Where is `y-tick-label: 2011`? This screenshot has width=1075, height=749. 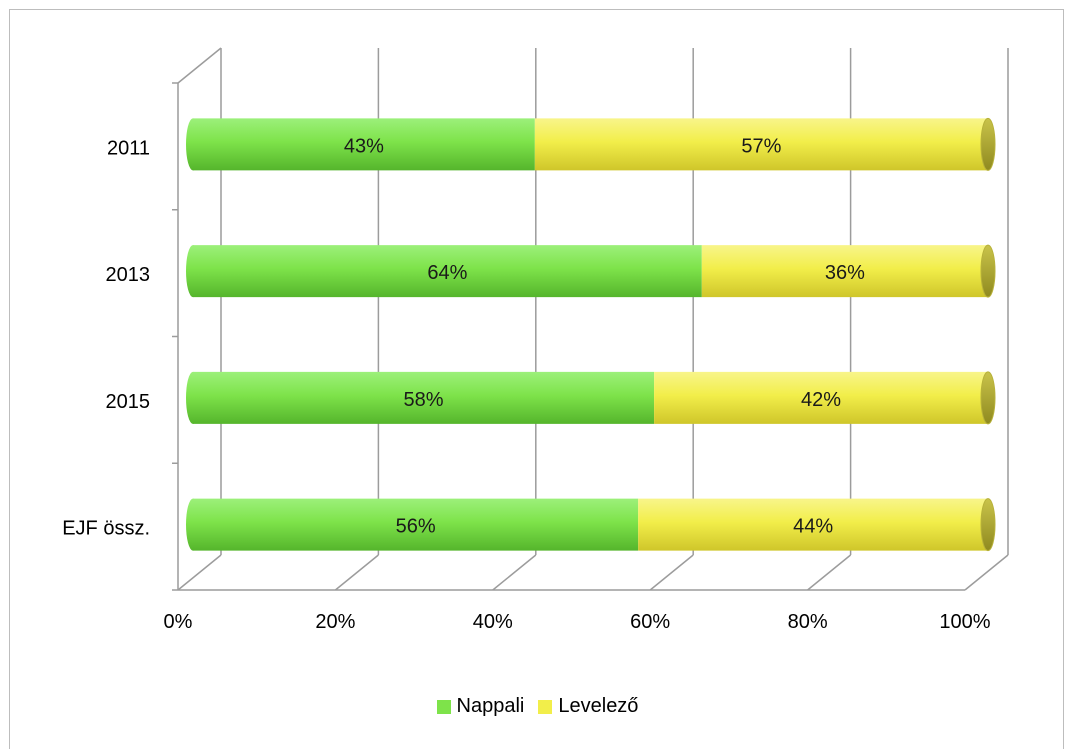
y-tick-label: 2011 is located at coordinates (128, 148).